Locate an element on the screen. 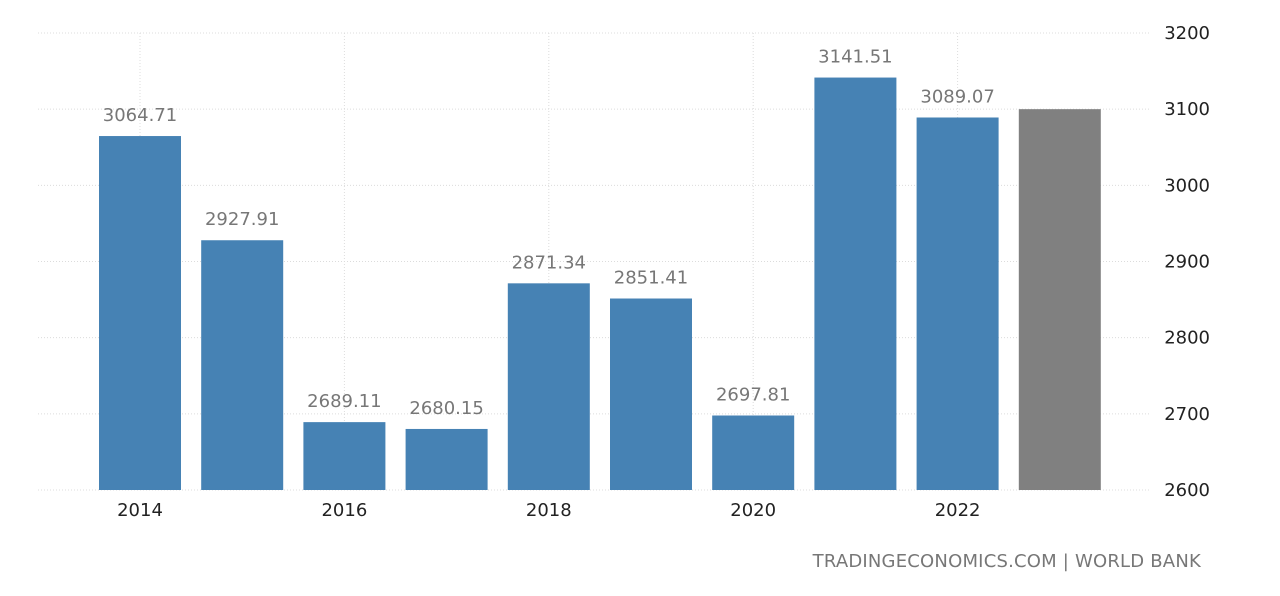  x-tick-label: 2016 is located at coordinates (344, 510).